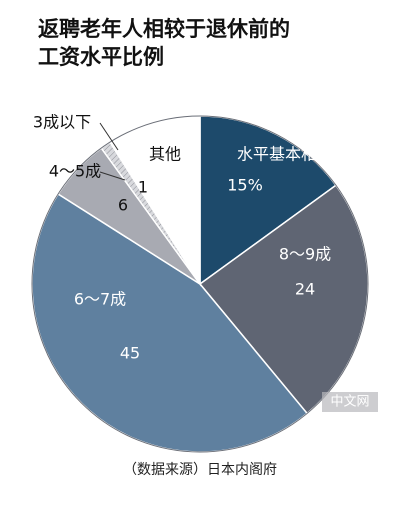 This screenshot has height=505, width=400. I want to click on watermark-box, so click(350, 402).